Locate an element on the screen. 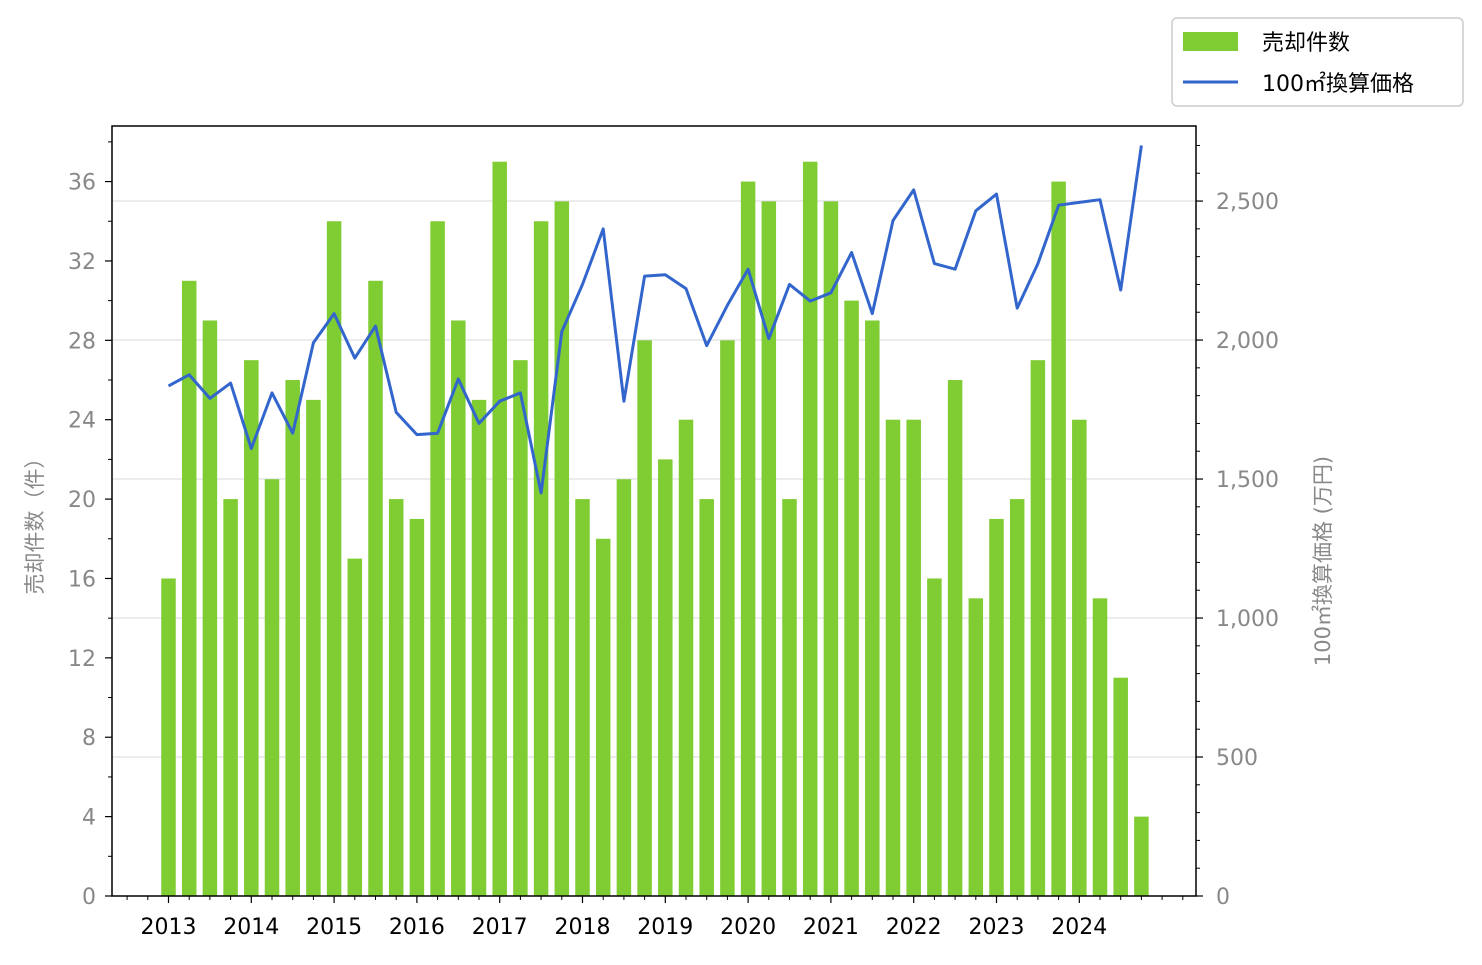 Image resolution: width=1482 pixels, height=965 pixels. right-tick-label: 2,000 is located at coordinates (1247, 341).